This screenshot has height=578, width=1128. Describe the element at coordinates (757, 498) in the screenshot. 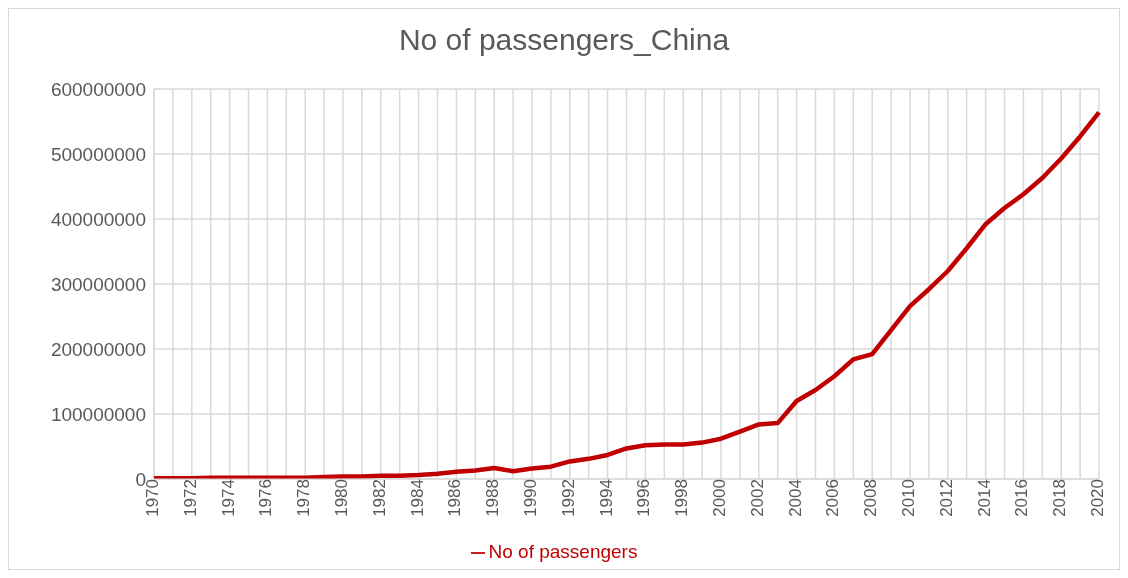

I see `x-tick-label: 2002` at that location.